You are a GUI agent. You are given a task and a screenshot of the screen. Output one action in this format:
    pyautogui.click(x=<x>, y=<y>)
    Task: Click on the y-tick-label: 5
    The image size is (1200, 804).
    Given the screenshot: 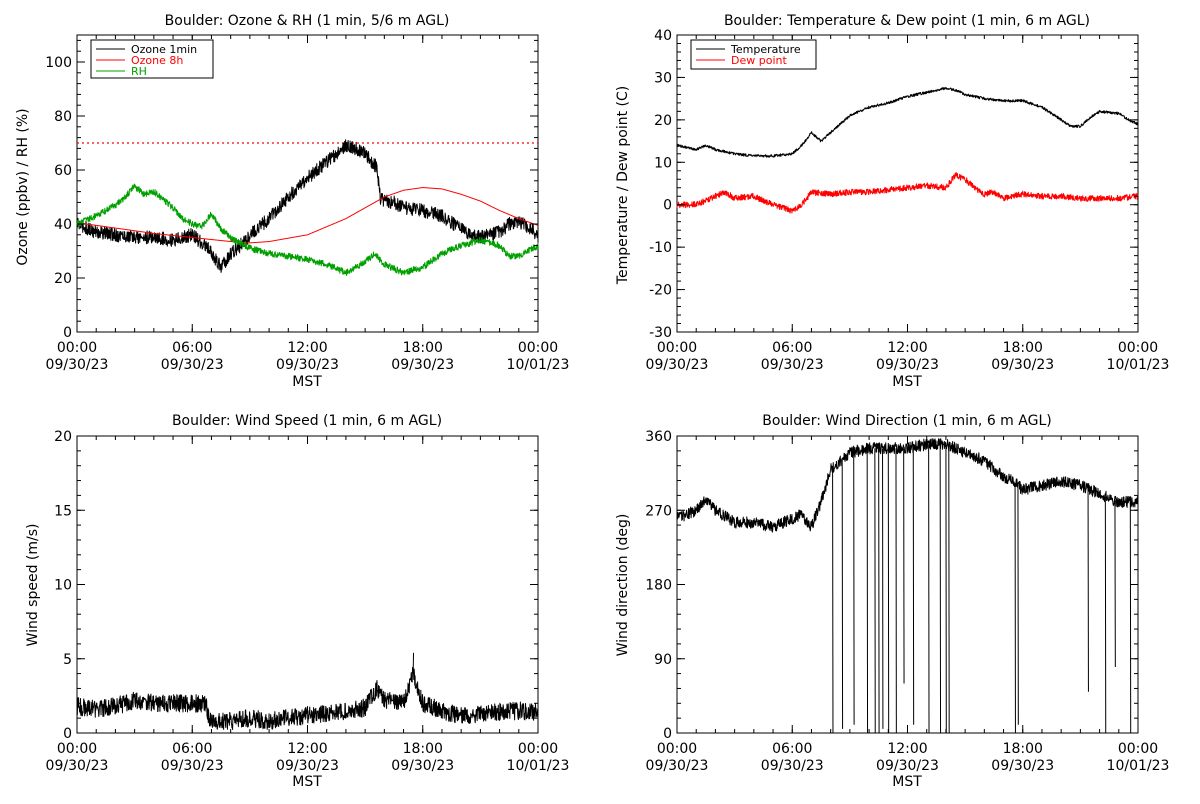 What is the action you would take?
    pyautogui.click(x=67, y=660)
    